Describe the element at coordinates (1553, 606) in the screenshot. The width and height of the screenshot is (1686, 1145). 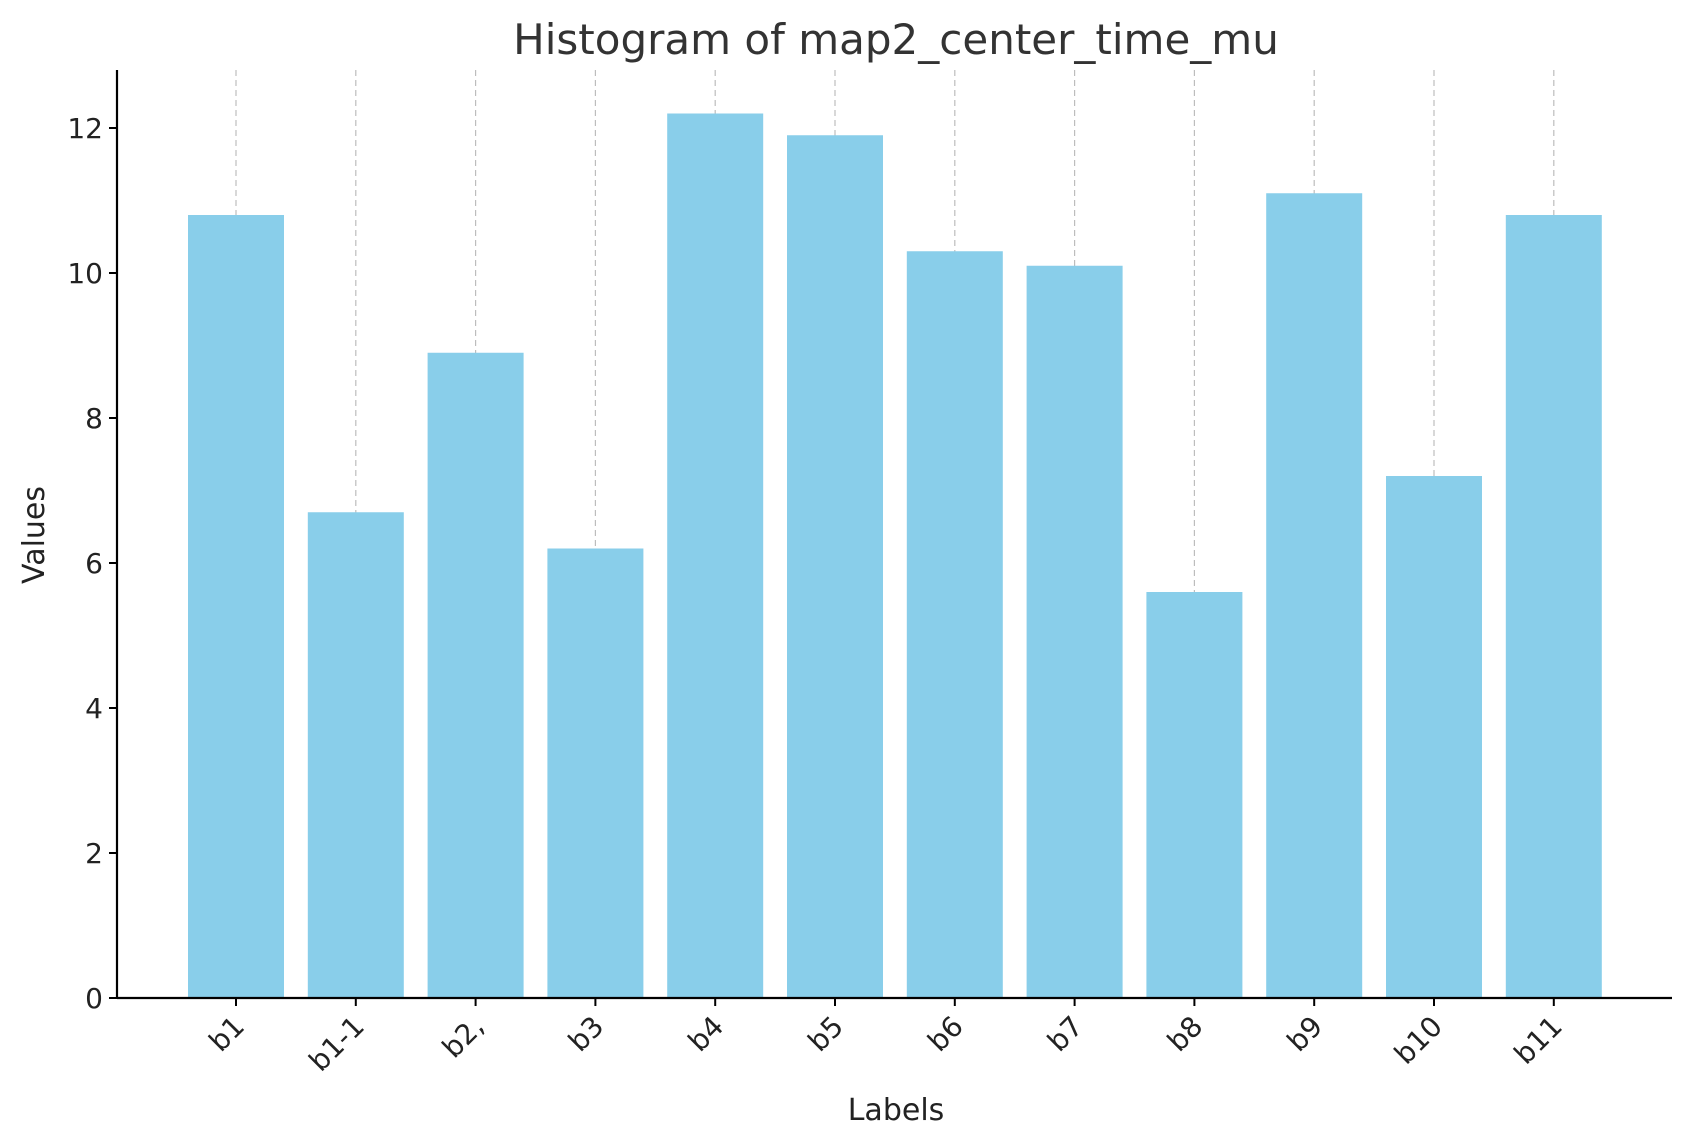
I see `bar-b11` at that location.